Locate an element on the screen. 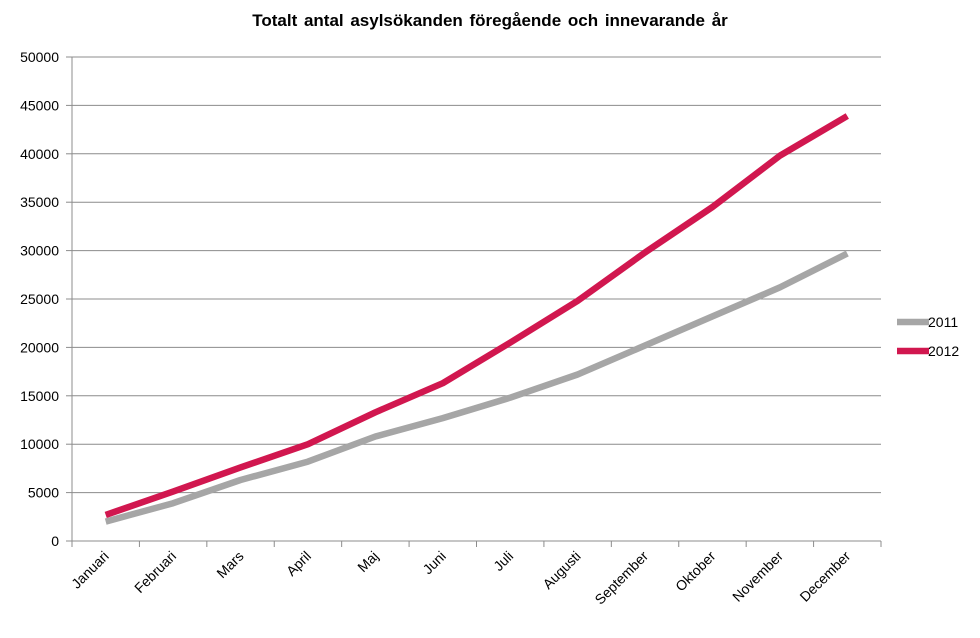  x-tick-label: Maj is located at coordinates (367, 561).